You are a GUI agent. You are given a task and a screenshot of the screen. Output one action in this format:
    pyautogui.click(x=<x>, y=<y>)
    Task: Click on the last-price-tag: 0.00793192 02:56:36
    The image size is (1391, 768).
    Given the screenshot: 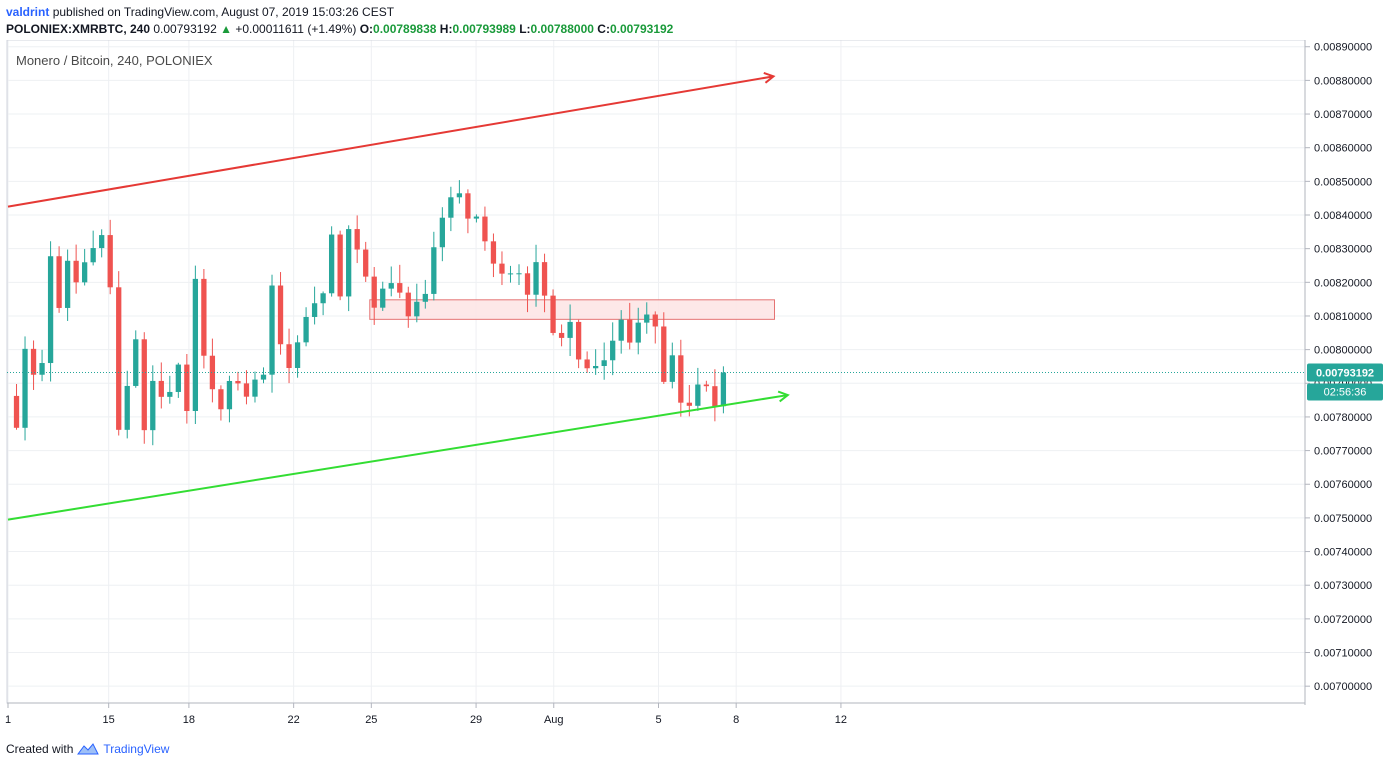 What is the action you would take?
    pyautogui.click(x=695, y=382)
    